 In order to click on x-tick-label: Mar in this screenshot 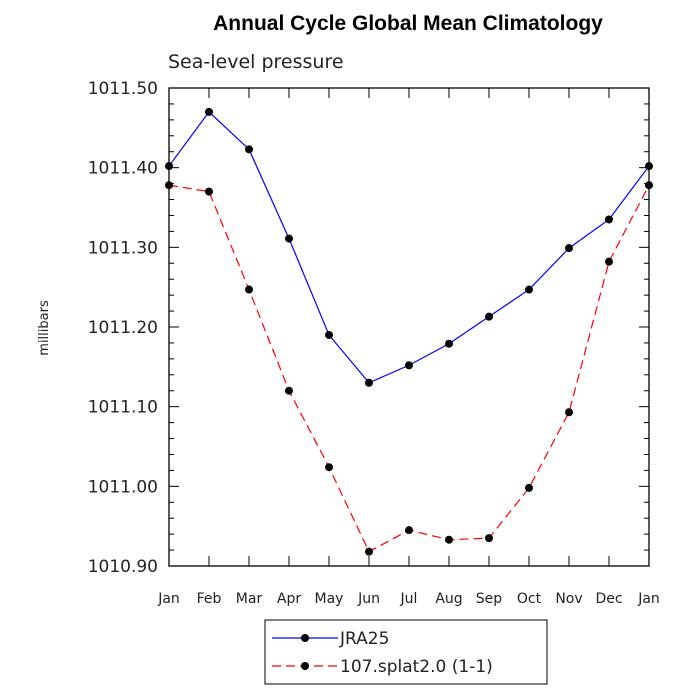, I will do `click(249, 599)`.